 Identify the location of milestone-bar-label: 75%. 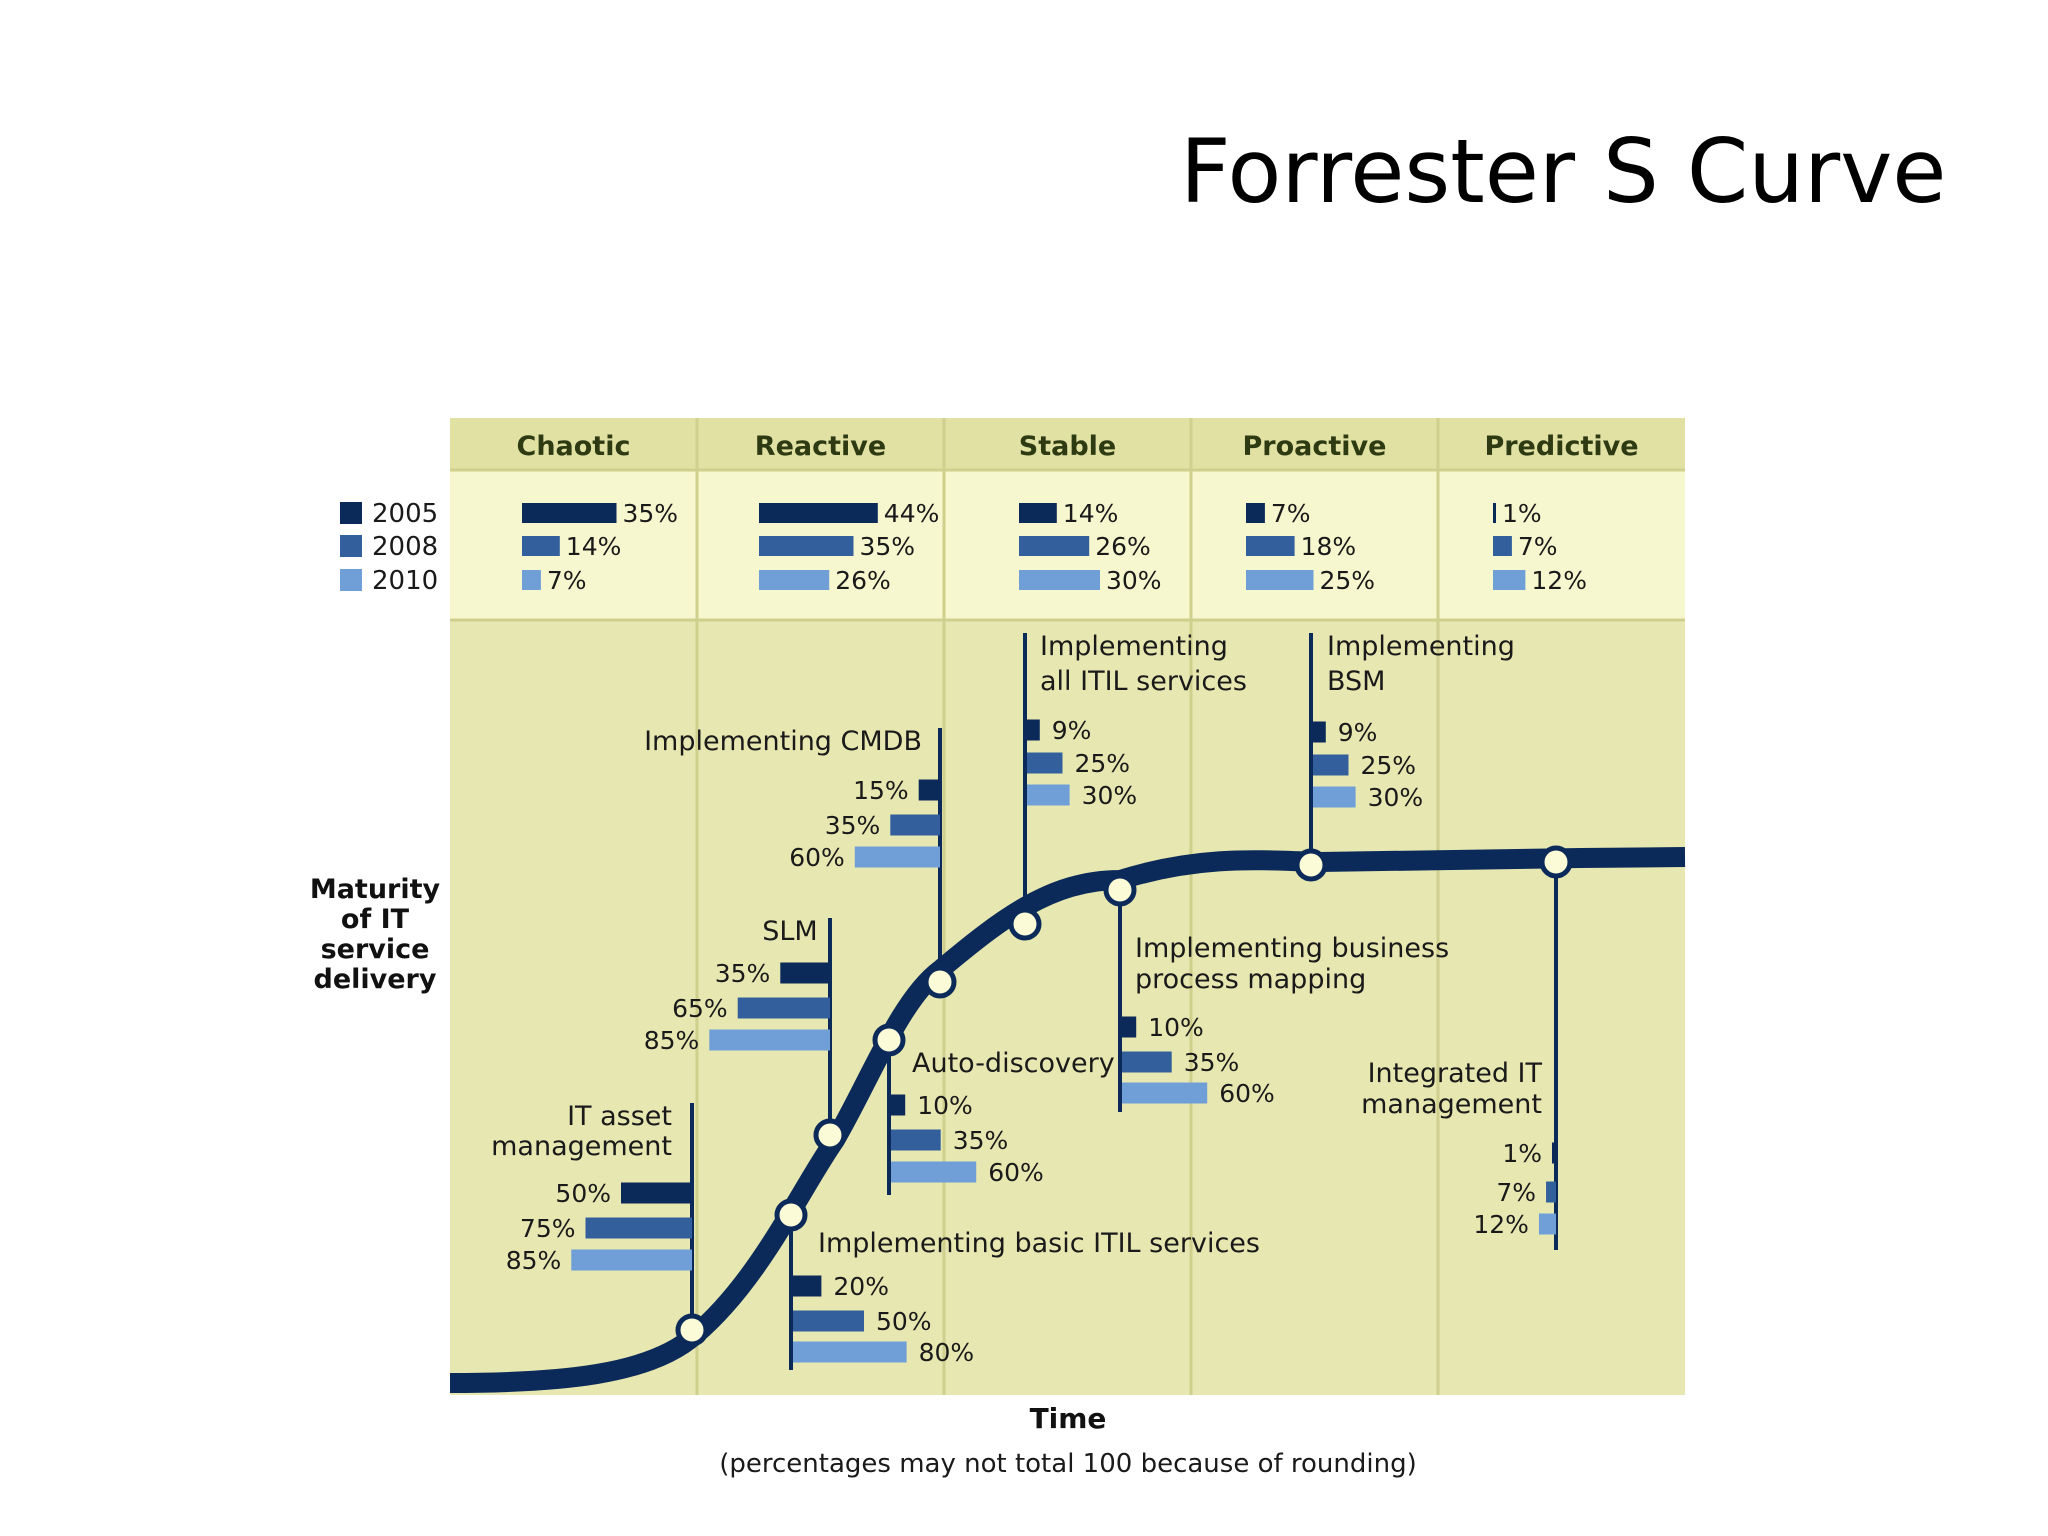
(548, 1228).